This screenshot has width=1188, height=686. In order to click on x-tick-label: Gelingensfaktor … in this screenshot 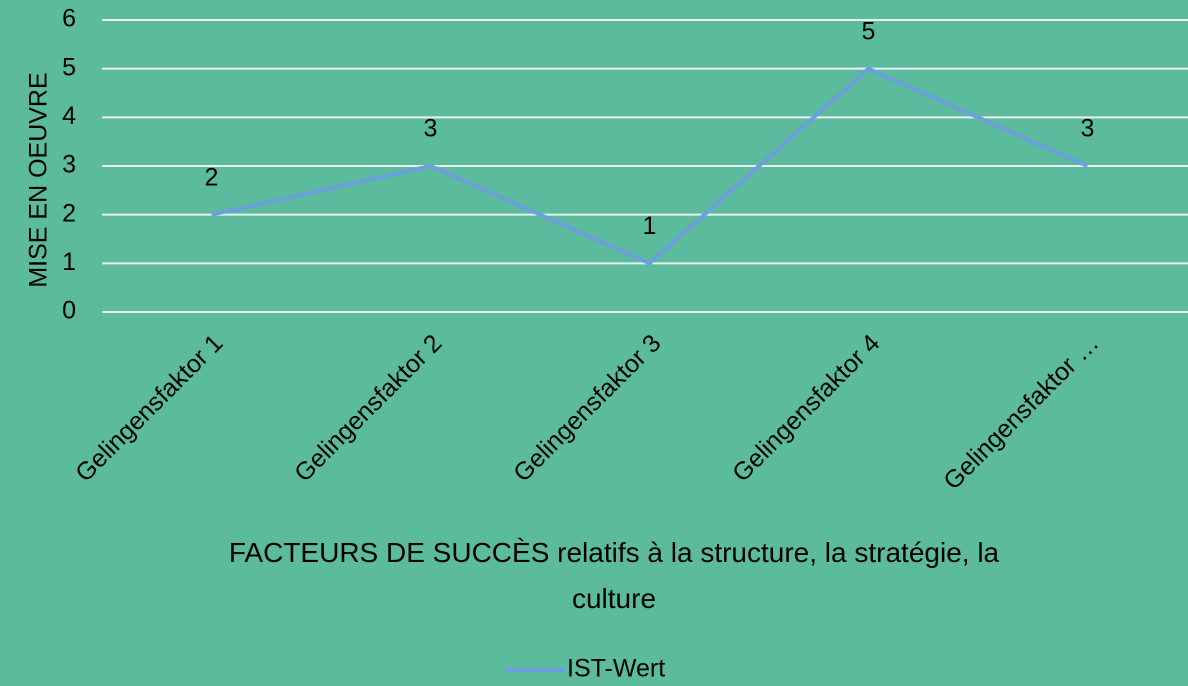, I will do `click(1021, 412)`.